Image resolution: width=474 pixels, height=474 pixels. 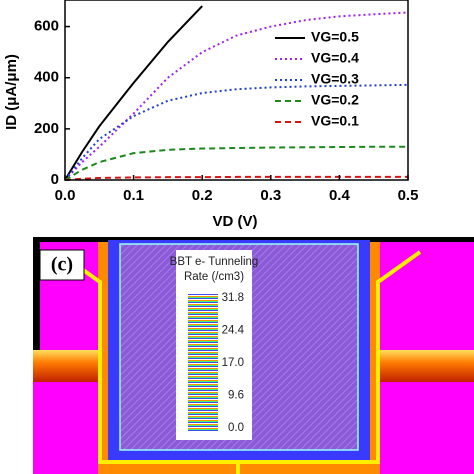 What do you see at coordinates (55, 179) in the screenshot?
I see `y-tick-label: 0` at bounding box center [55, 179].